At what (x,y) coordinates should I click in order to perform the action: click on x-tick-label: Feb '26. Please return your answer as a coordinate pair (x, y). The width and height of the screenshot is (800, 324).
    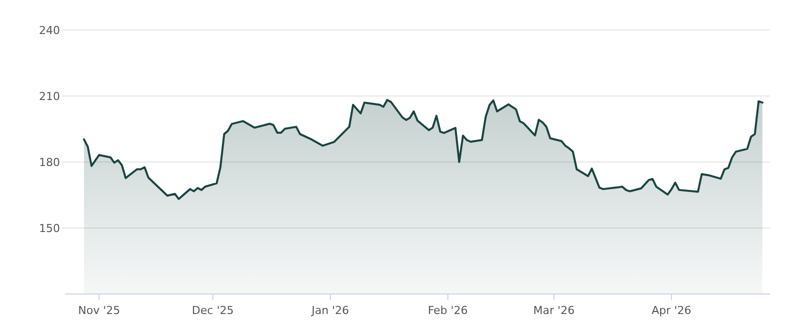
    Looking at the image, I should click on (448, 310).